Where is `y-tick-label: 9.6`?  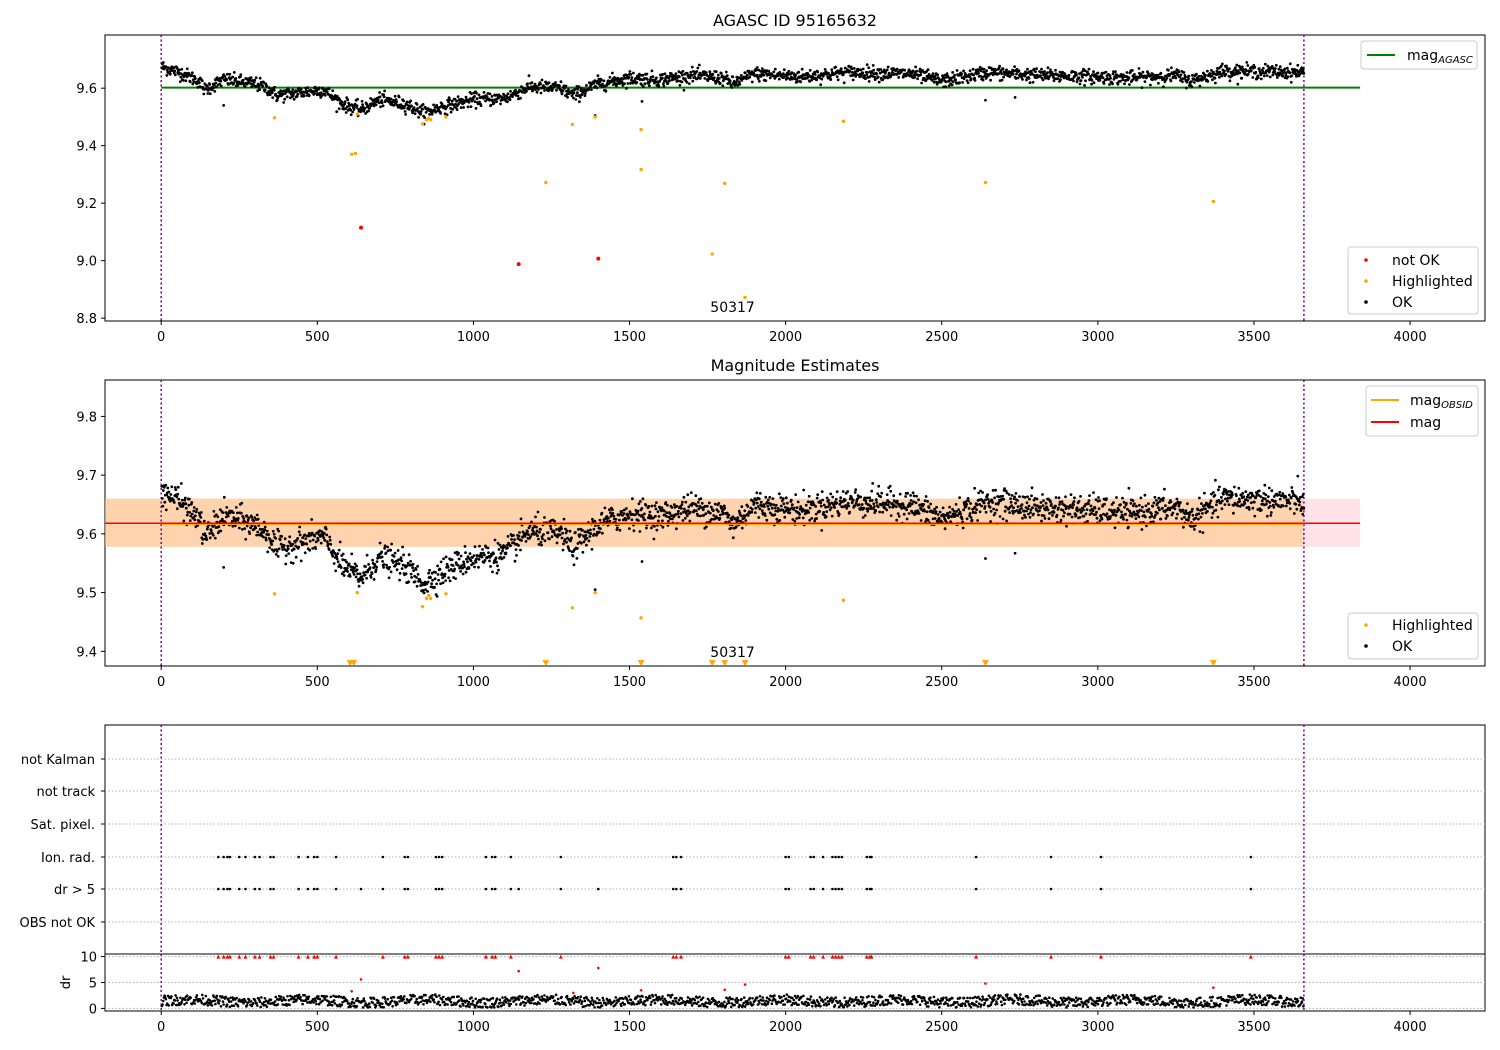 y-tick-label: 9.6 is located at coordinates (86, 89).